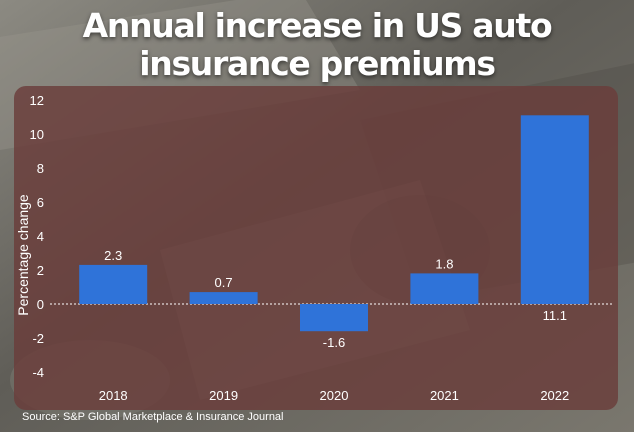 This screenshot has height=432, width=634. What do you see at coordinates (37, 134) in the screenshot?
I see `y-tick-label: 10` at bounding box center [37, 134].